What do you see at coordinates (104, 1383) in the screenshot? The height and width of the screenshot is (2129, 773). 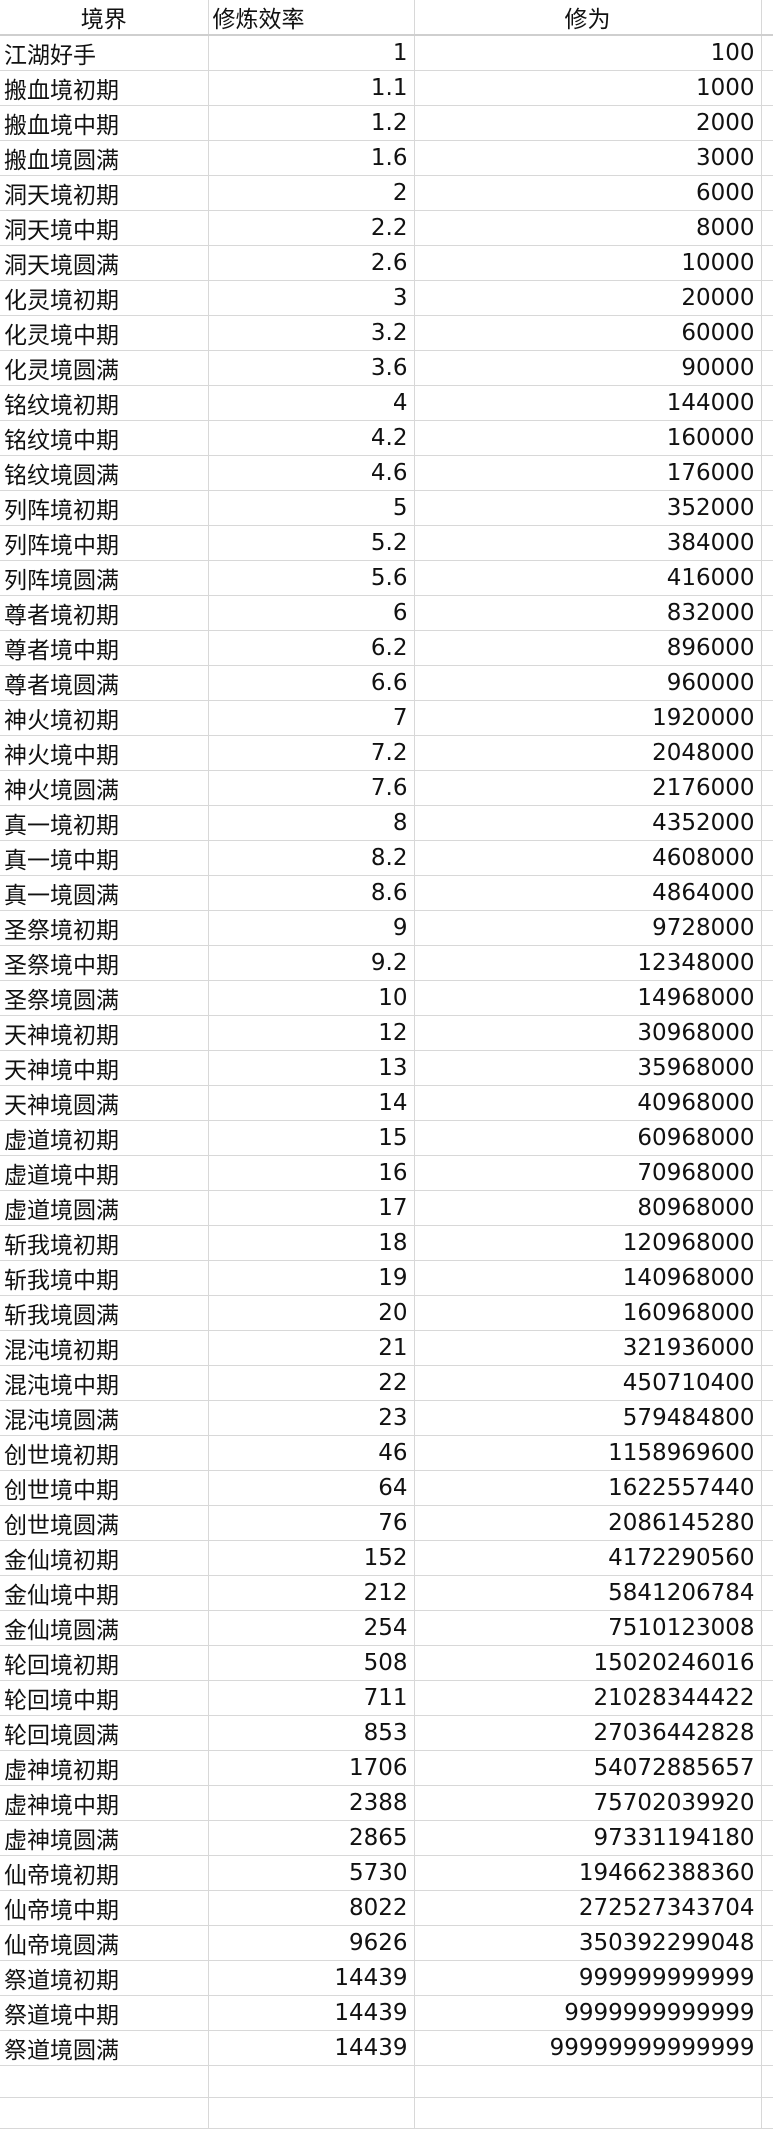 I see `cell-realm: 混沌境中期` at bounding box center [104, 1383].